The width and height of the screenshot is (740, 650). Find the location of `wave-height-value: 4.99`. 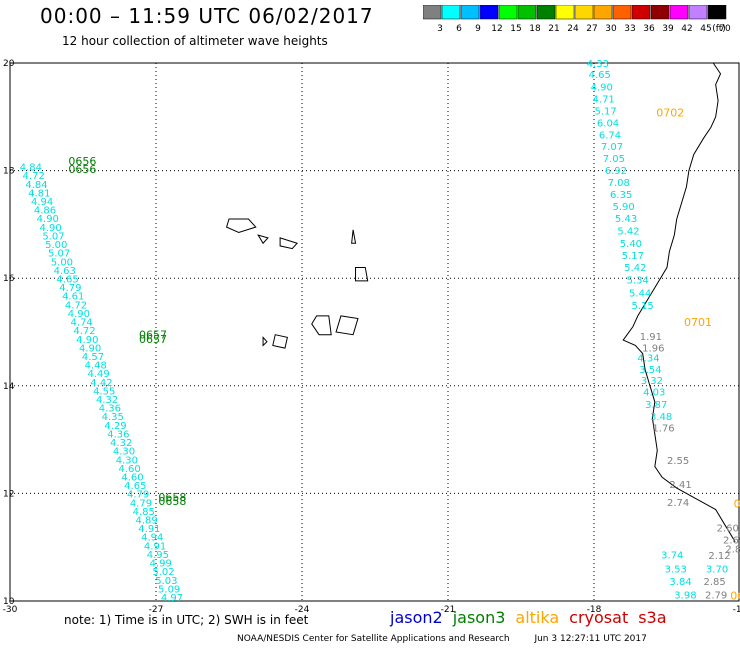

wave-height-value: 4.99 is located at coordinates (161, 564).